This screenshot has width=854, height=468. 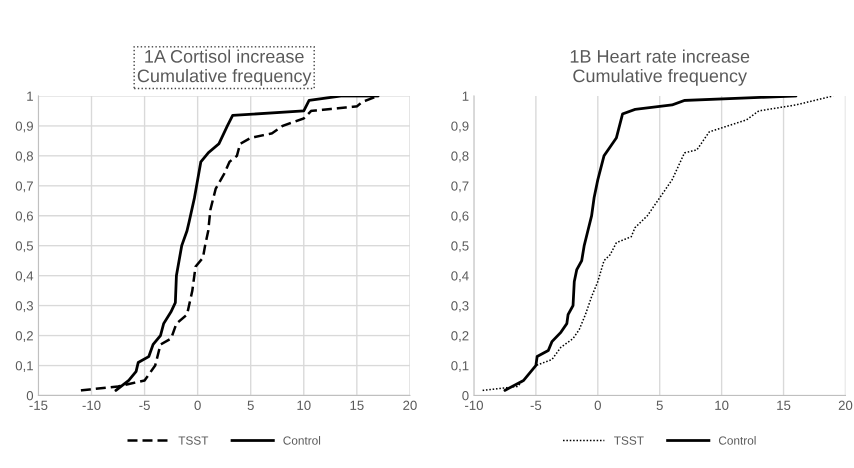 I want to click on x-tick-label: -15, so click(x=38, y=405).